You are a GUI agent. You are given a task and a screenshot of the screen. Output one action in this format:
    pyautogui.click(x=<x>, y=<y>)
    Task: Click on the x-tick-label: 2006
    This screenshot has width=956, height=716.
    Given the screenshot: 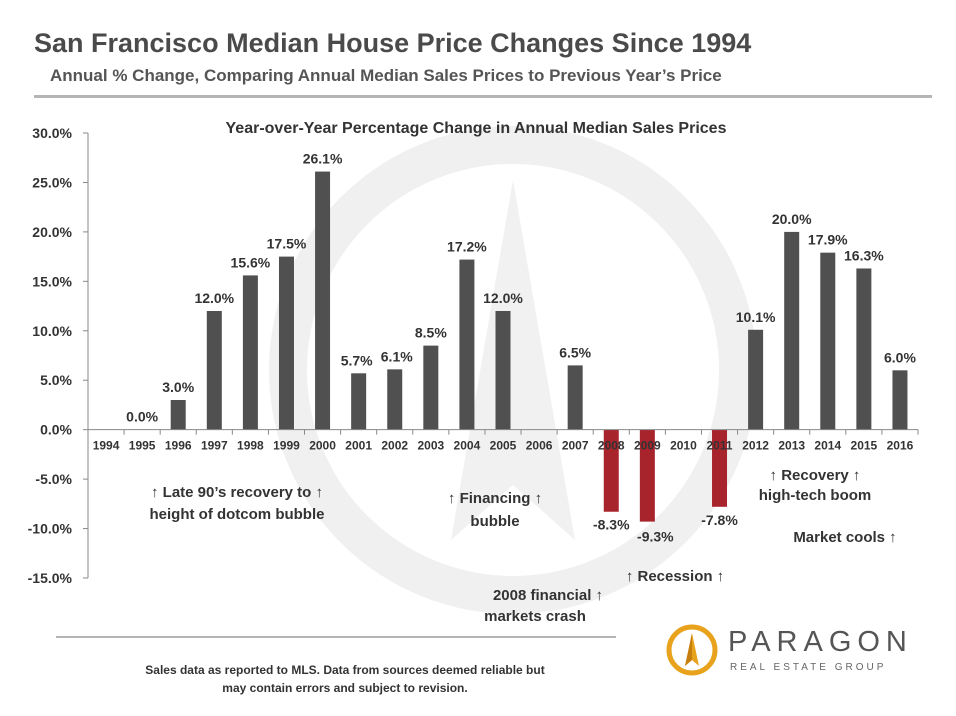 What is the action you would take?
    pyautogui.click(x=539, y=446)
    